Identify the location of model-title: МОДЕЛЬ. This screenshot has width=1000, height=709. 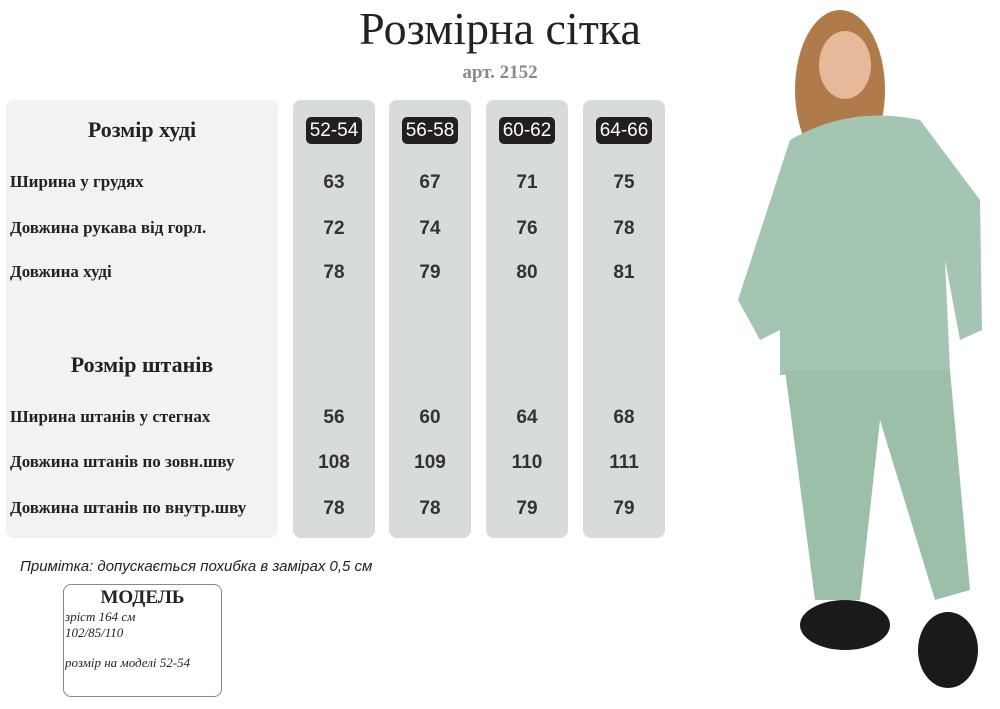
(142, 597).